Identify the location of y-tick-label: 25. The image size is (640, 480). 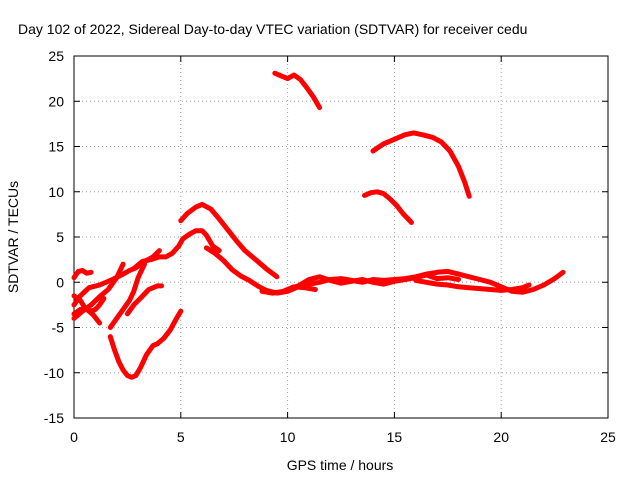
(56, 56).